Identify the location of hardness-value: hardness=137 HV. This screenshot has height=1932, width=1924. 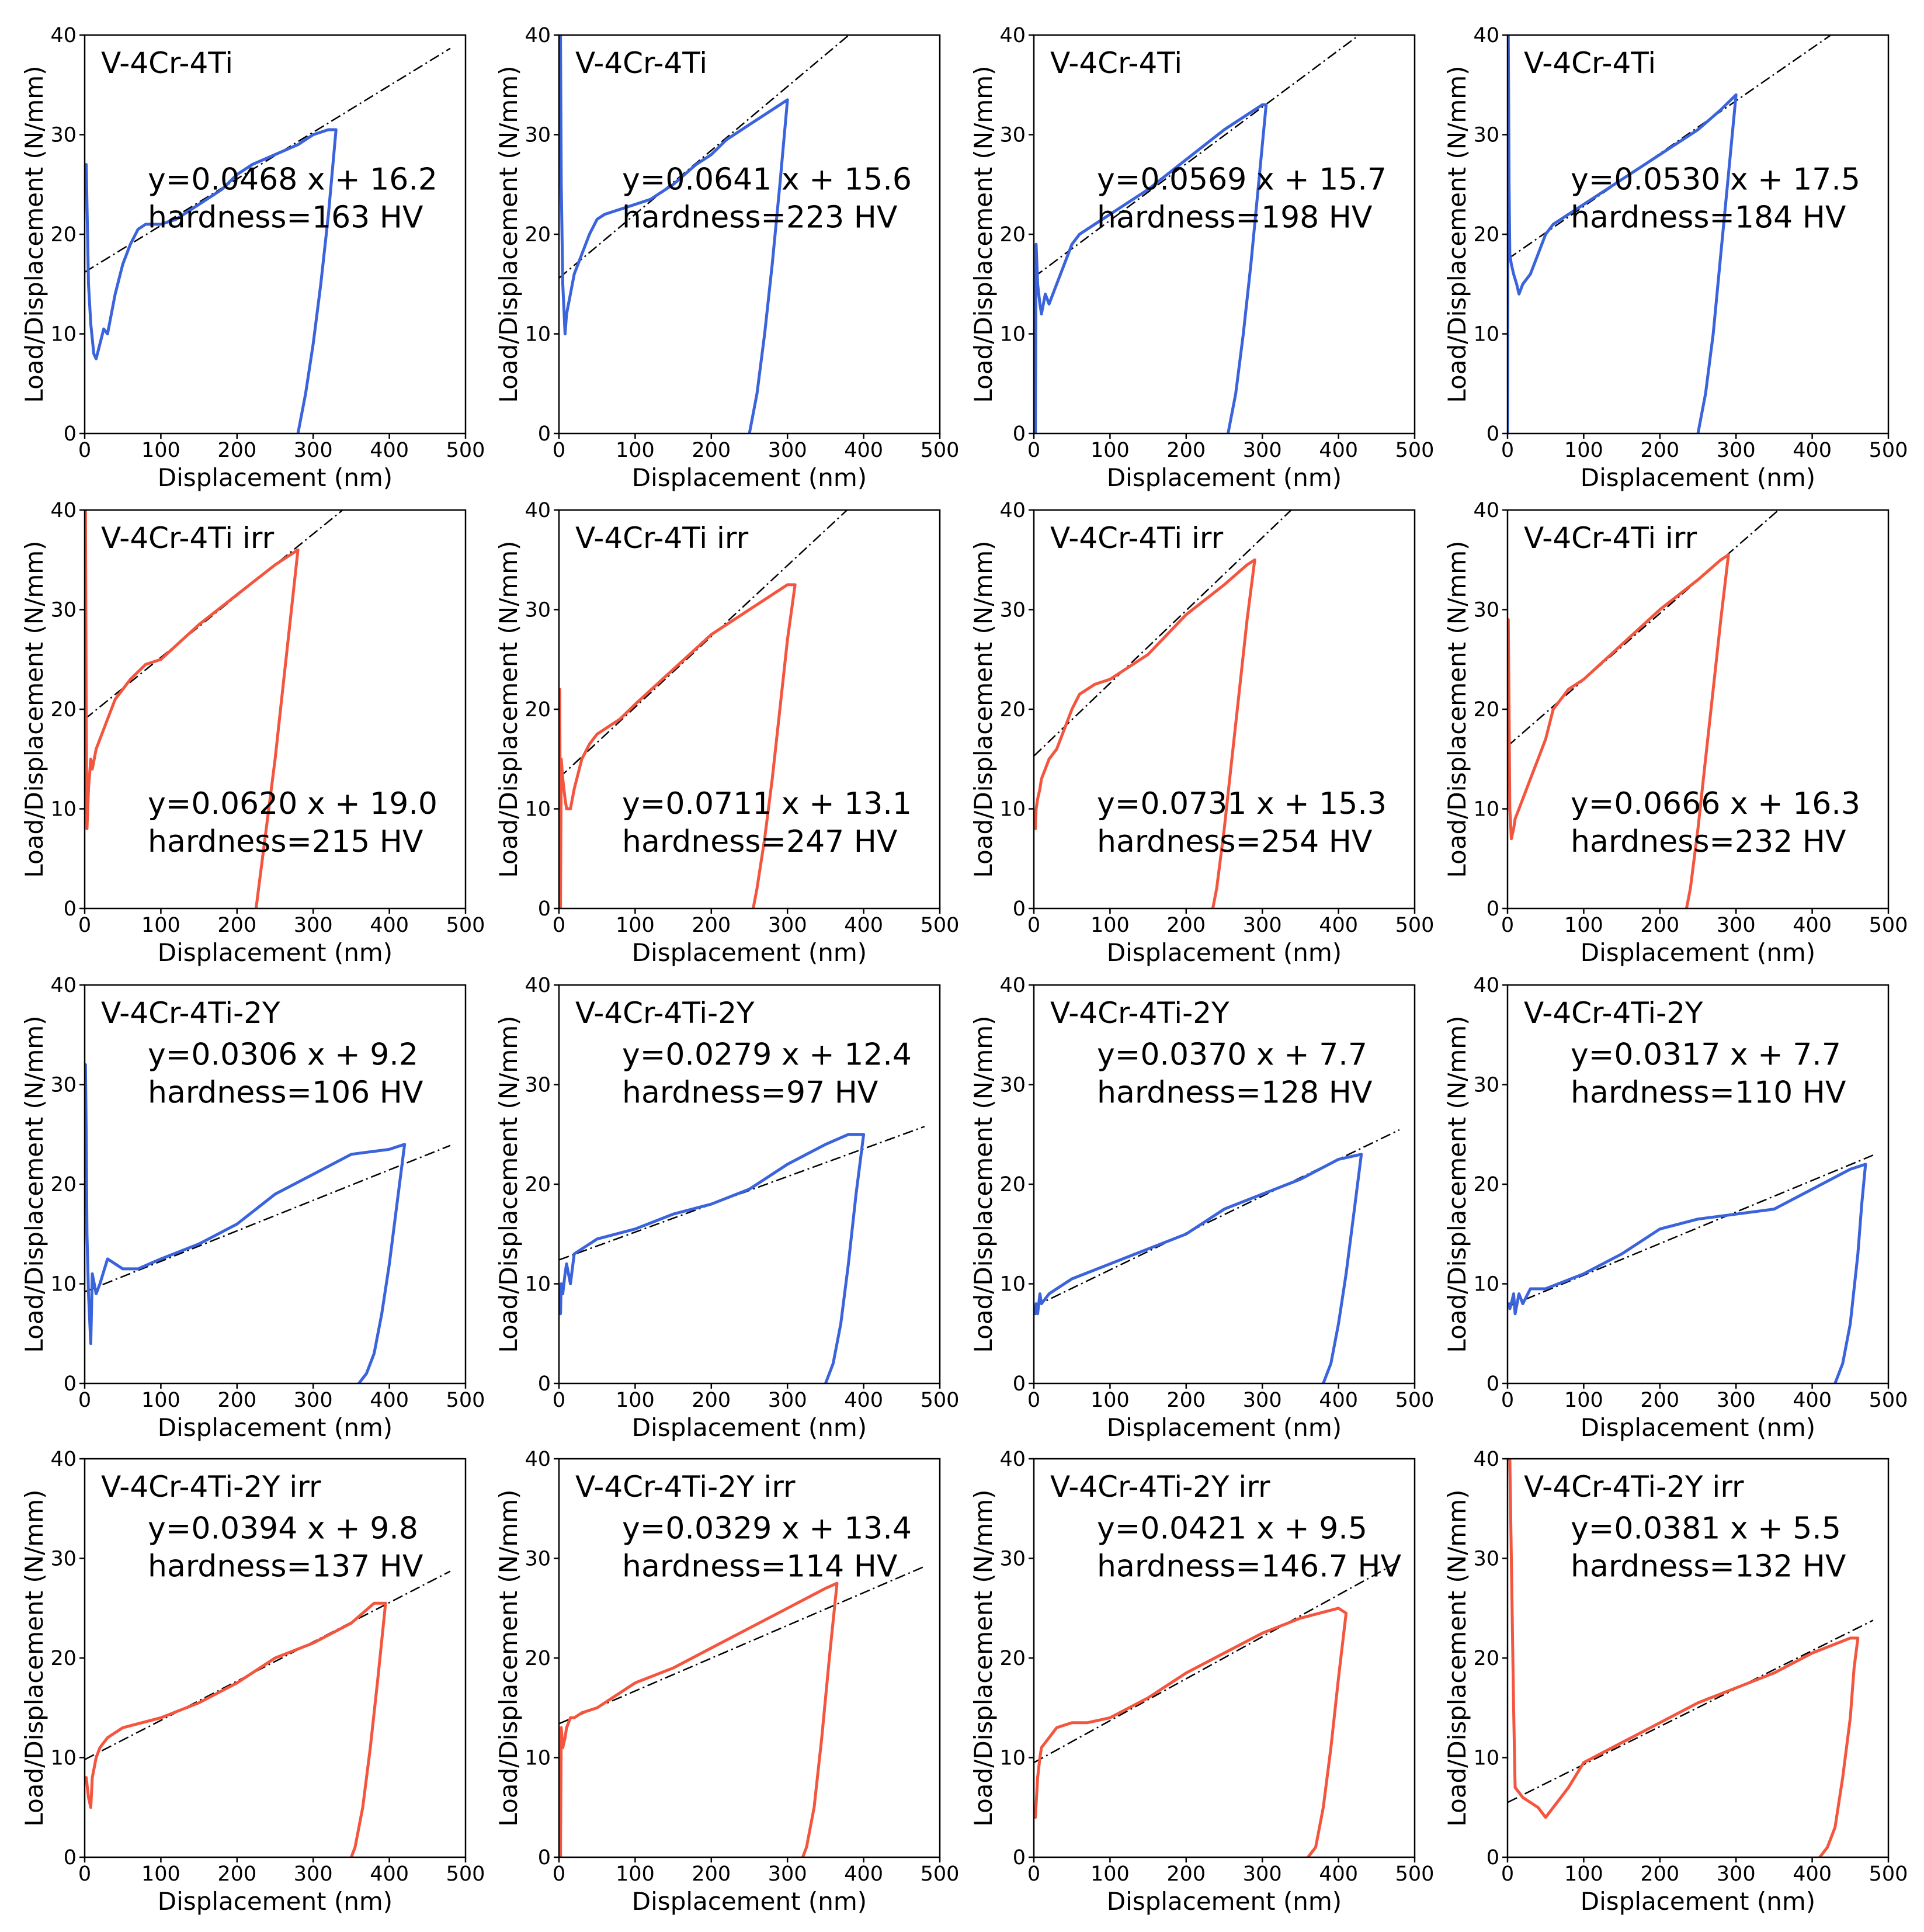
(285, 1566).